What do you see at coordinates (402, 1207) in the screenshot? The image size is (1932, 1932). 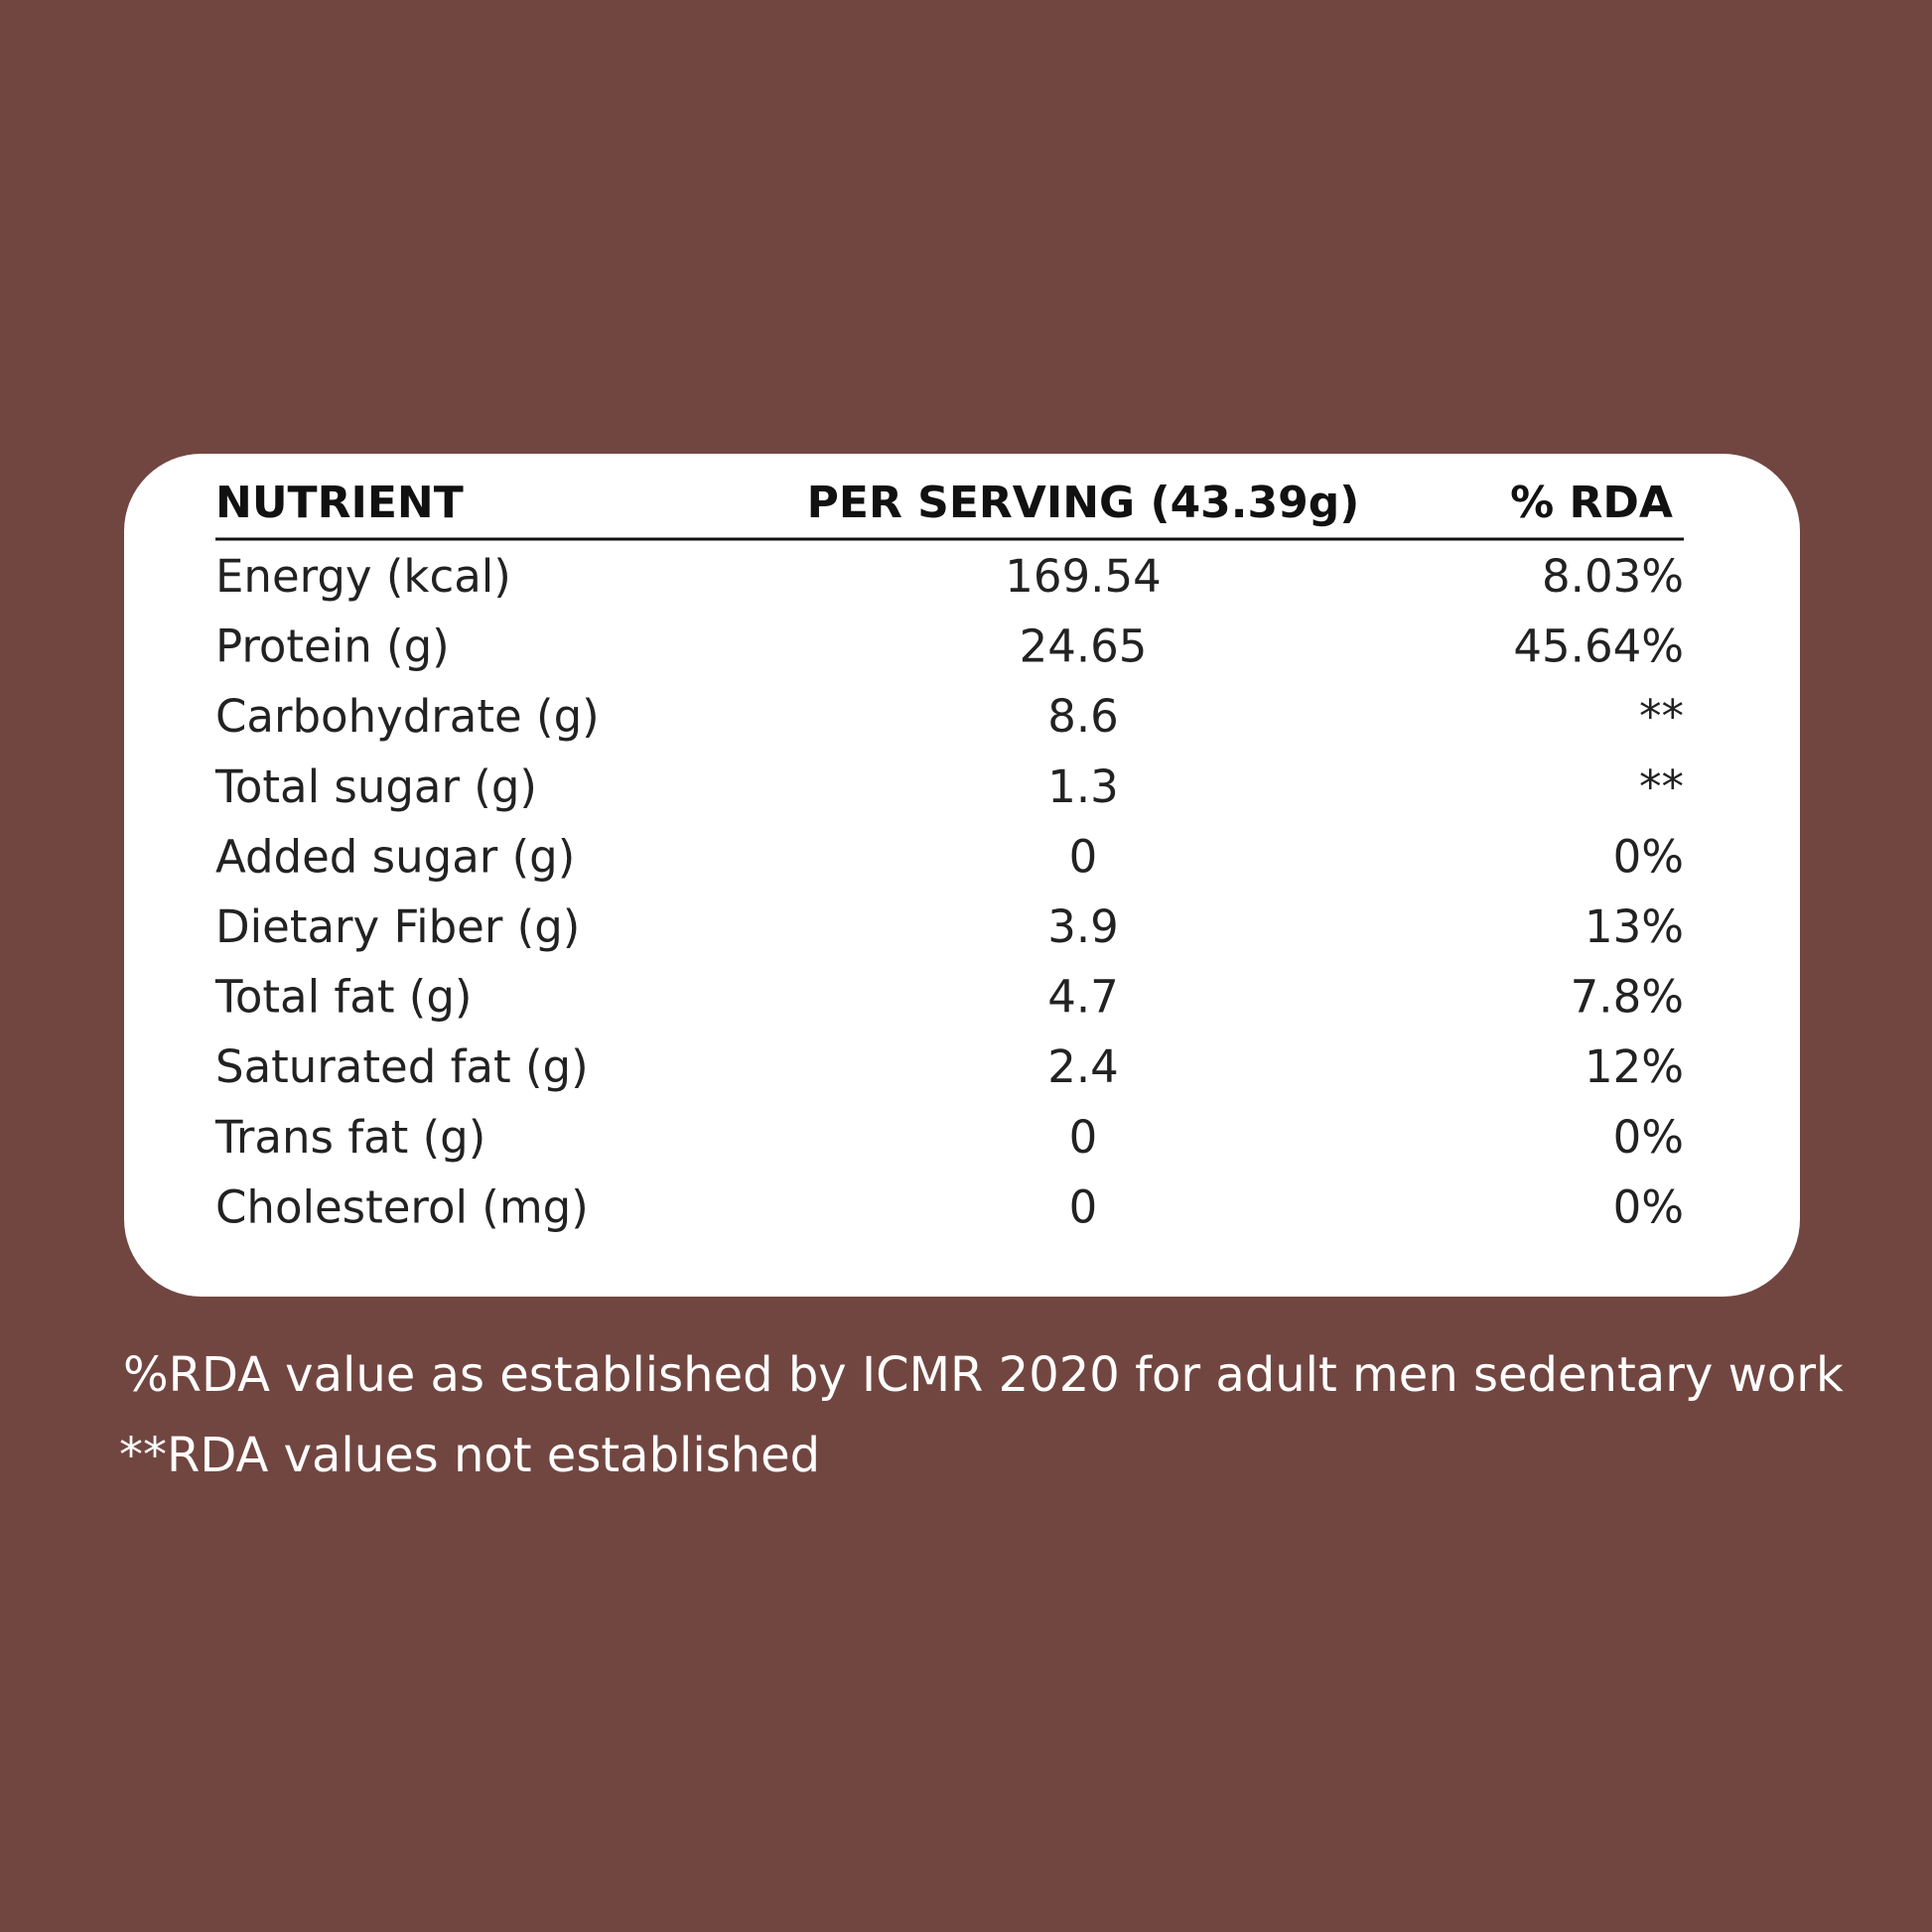 I see `nutrient-name: Cholesterol (mg)` at bounding box center [402, 1207].